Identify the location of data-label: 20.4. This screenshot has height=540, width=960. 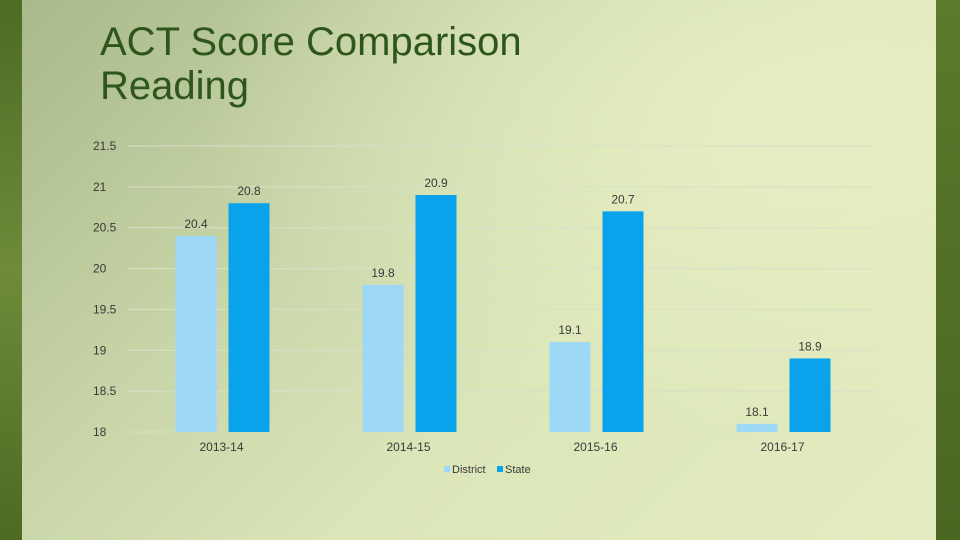
(196, 224).